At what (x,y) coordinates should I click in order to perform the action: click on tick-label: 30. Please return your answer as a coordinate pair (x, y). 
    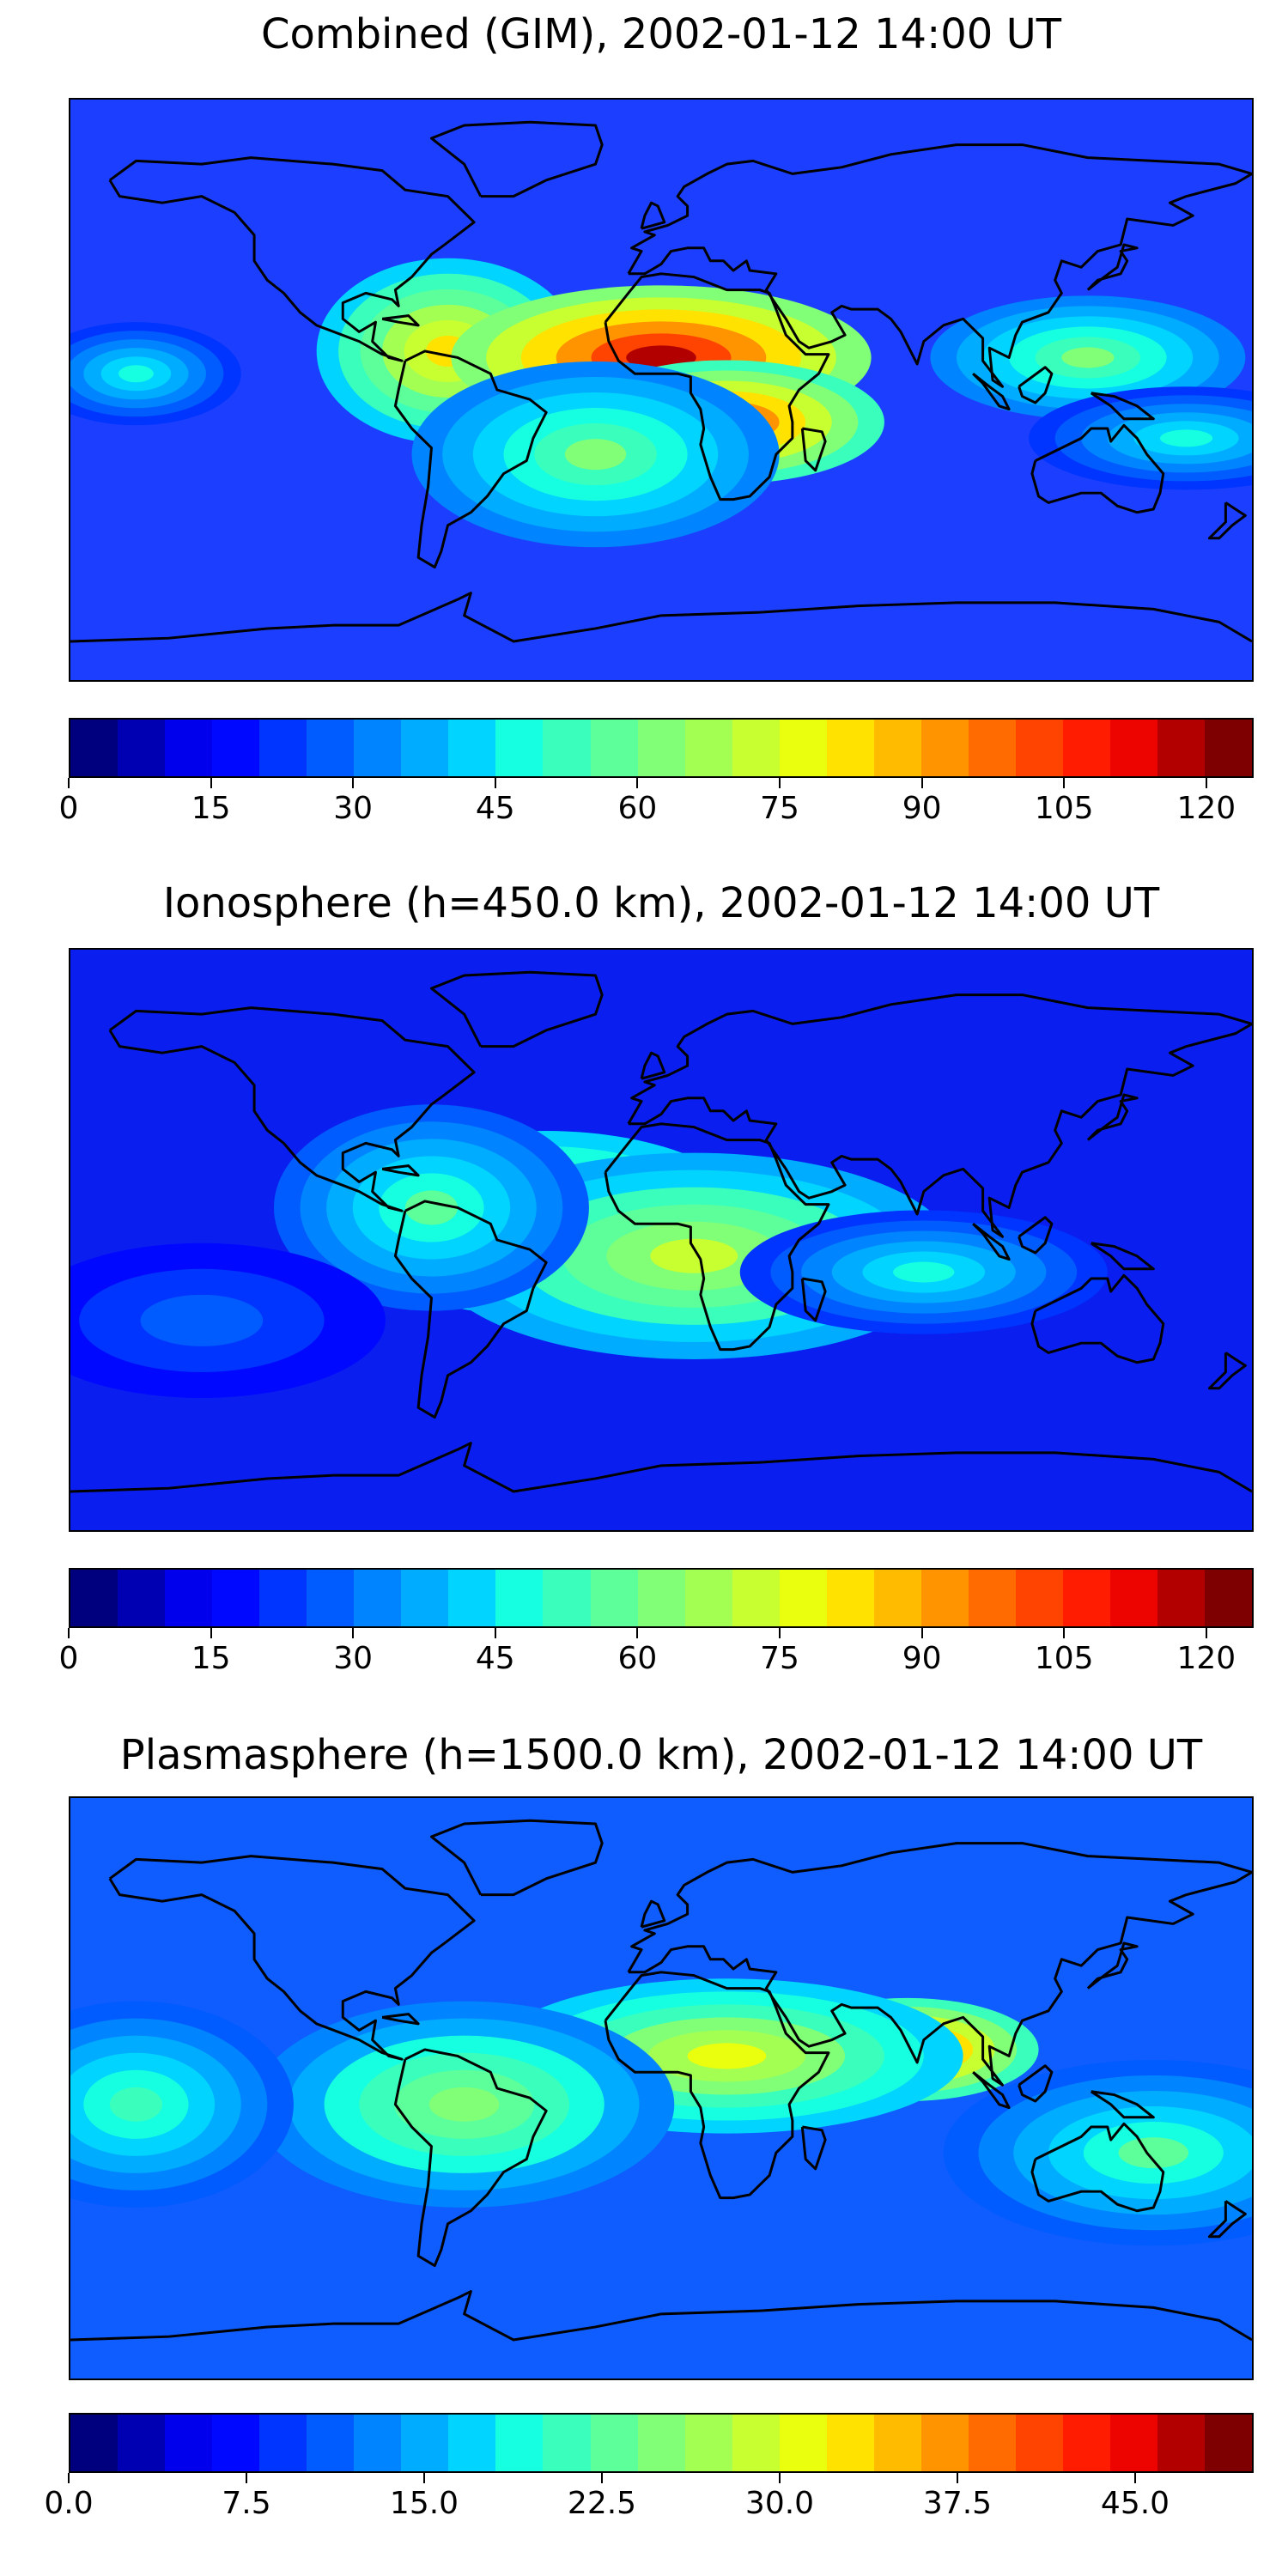
    Looking at the image, I should click on (354, 808).